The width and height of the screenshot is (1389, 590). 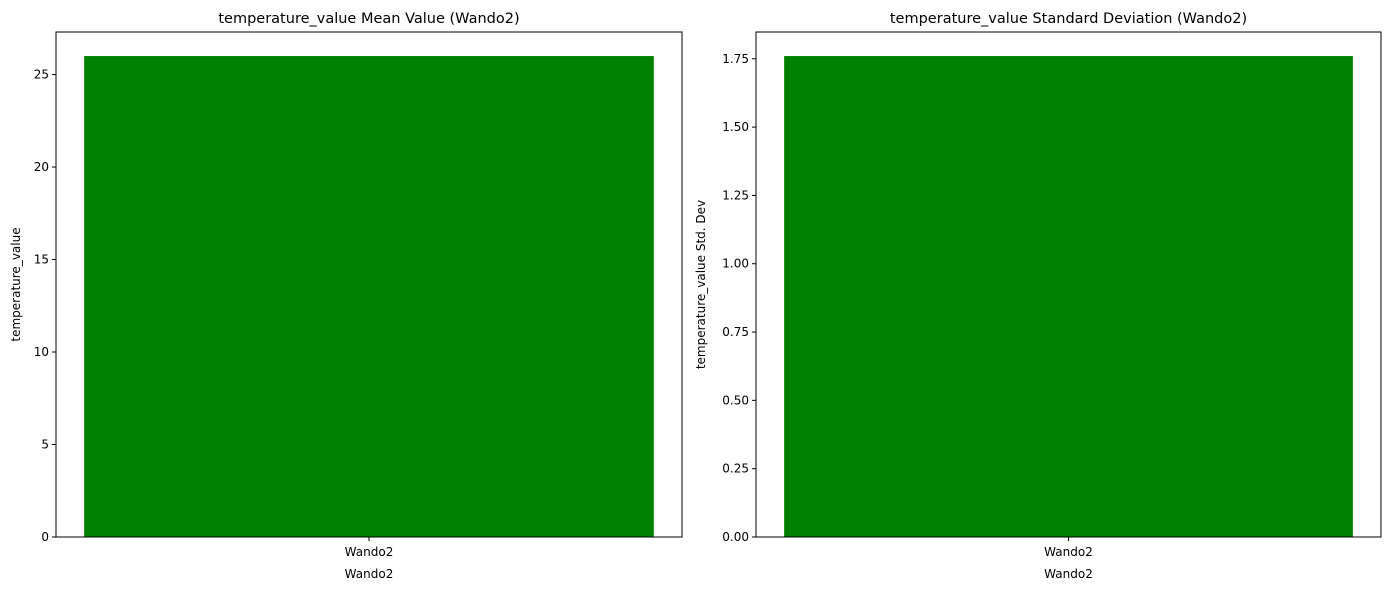 What do you see at coordinates (735, 469) in the screenshot?
I see `y-tick-label: 0.25` at bounding box center [735, 469].